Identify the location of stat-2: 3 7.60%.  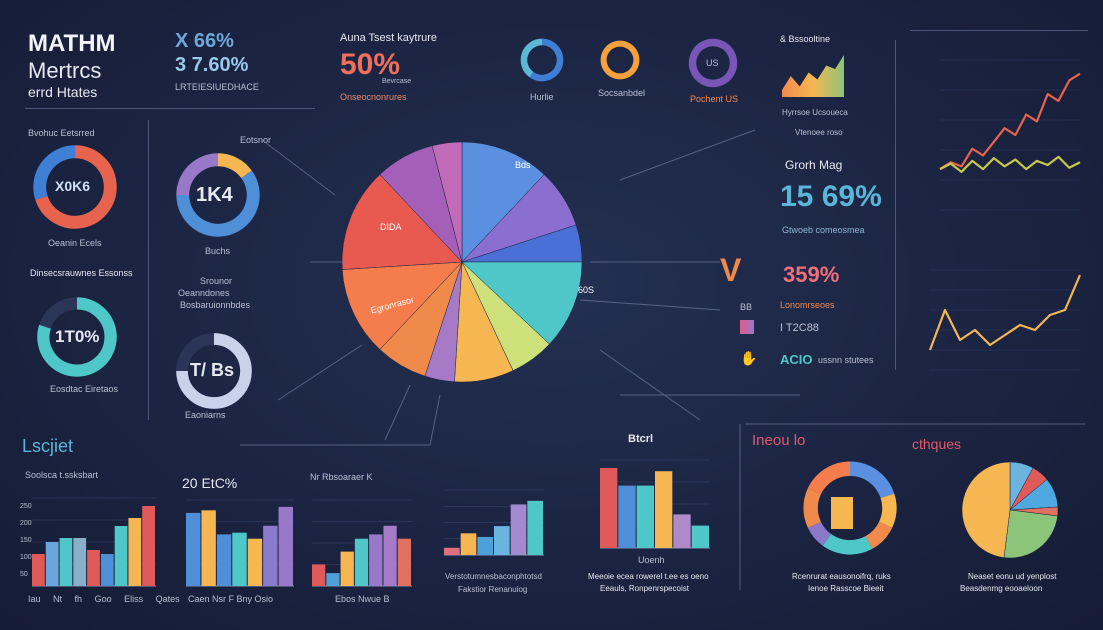
(212, 65).